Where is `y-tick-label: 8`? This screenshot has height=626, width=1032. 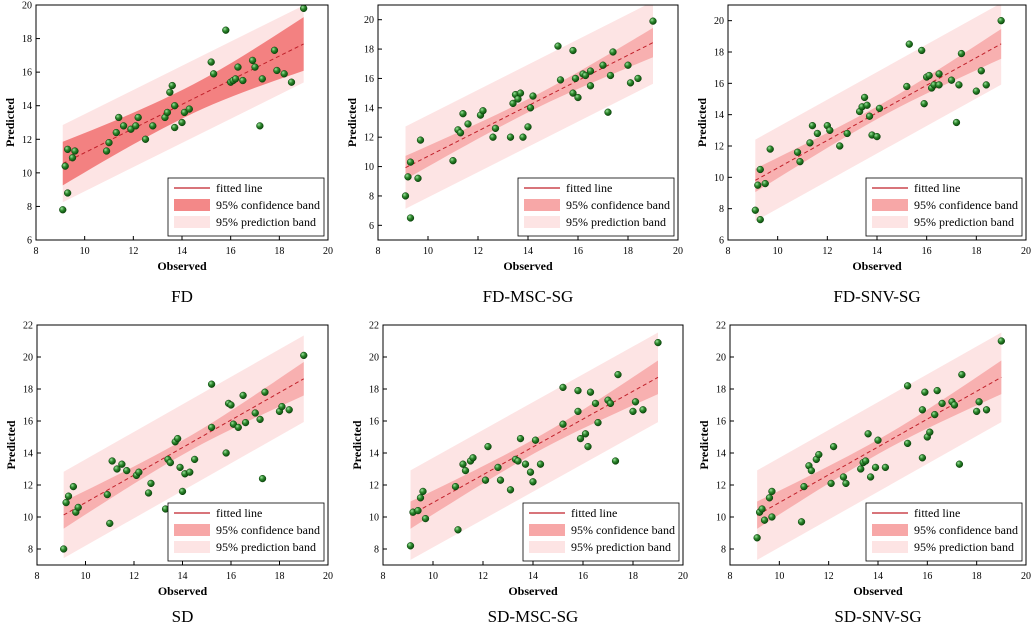
y-tick-label: 8 is located at coordinates (371, 196).